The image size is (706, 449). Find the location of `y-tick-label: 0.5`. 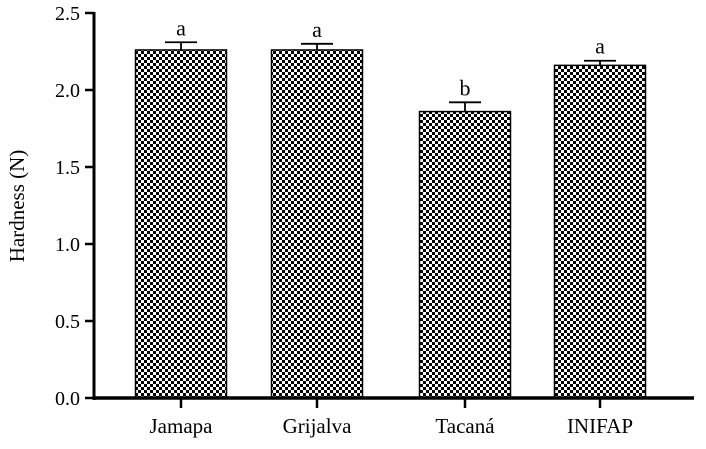

y-tick-label: 0.5 is located at coordinates (67, 322).